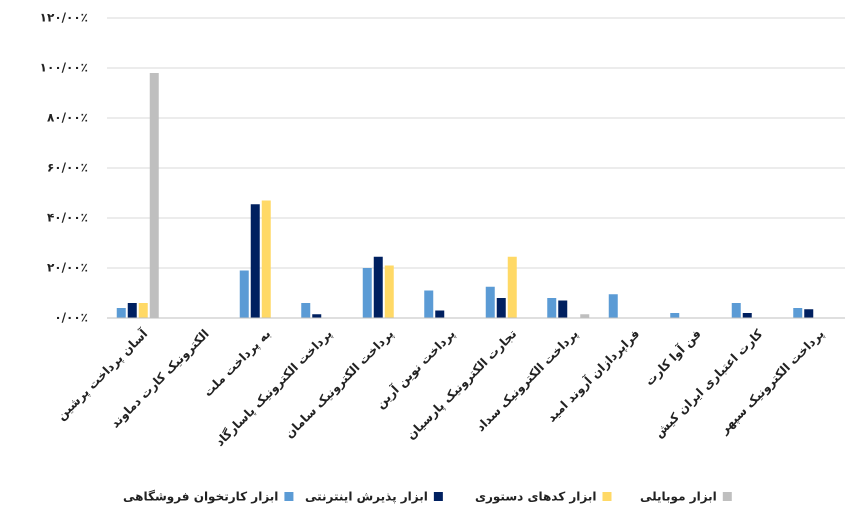  What do you see at coordinates (673, 357) in the screenshot?
I see `x-tick-label: فن آوا کارت` at bounding box center [673, 357].